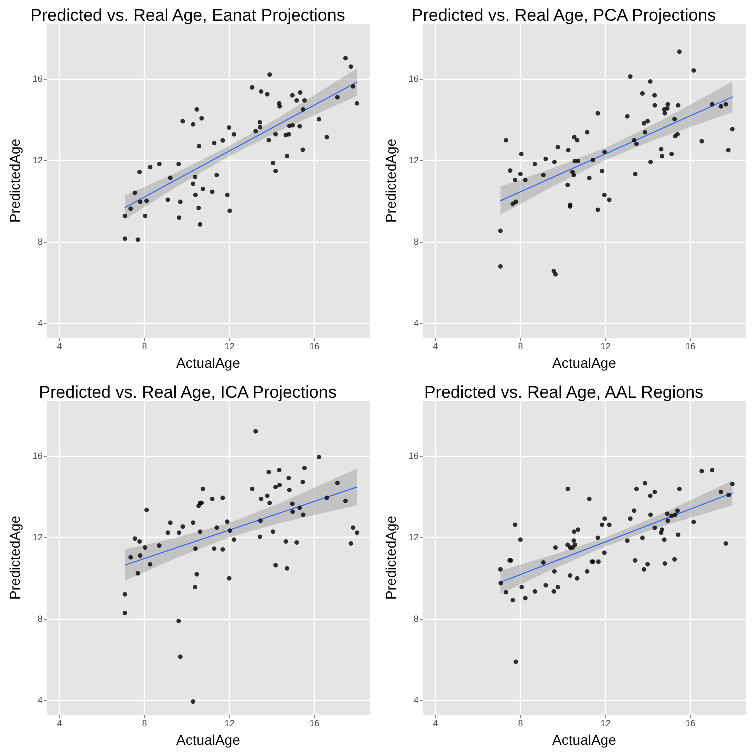 This screenshot has height=753, width=753. Describe the element at coordinates (188, 15) in the screenshot. I see `chart-title: Predicted vs. Real Age, Eanat Projections` at that location.